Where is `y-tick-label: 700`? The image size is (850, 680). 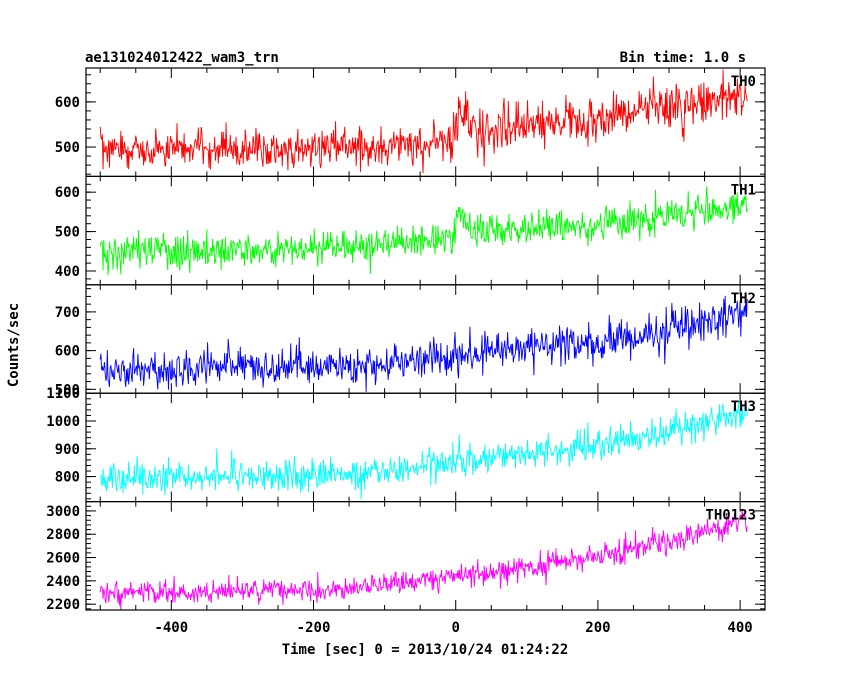 y-tick-label: 700 is located at coordinates (67, 313).